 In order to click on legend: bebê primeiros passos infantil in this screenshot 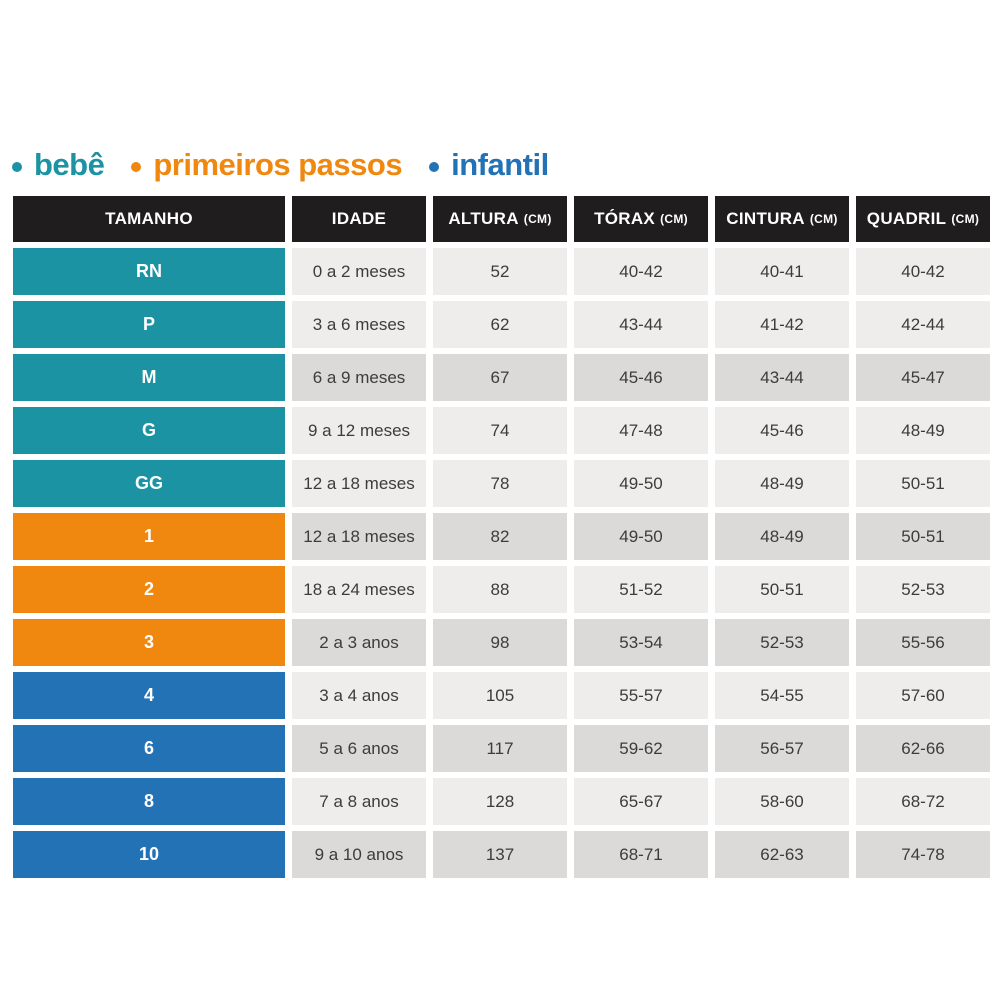, I will do `click(280, 165)`.